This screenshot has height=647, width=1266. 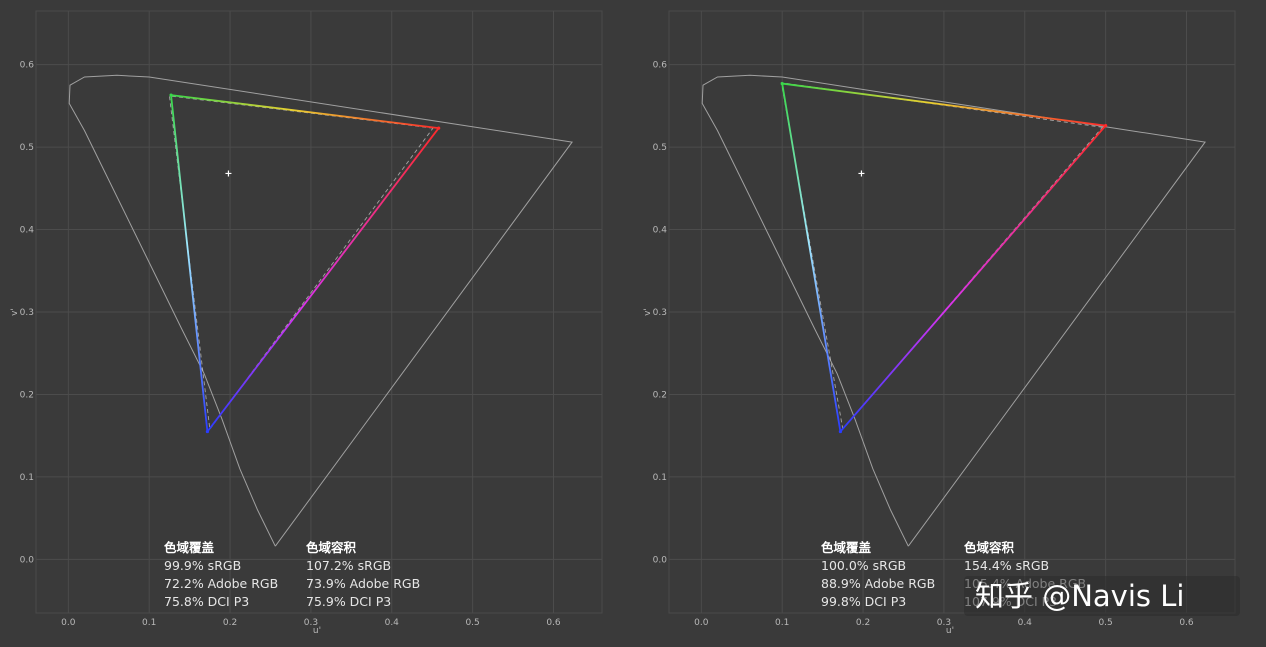 I want to click on stats-volume-line: 107.9% DCI P3, so click(x=1010, y=601).